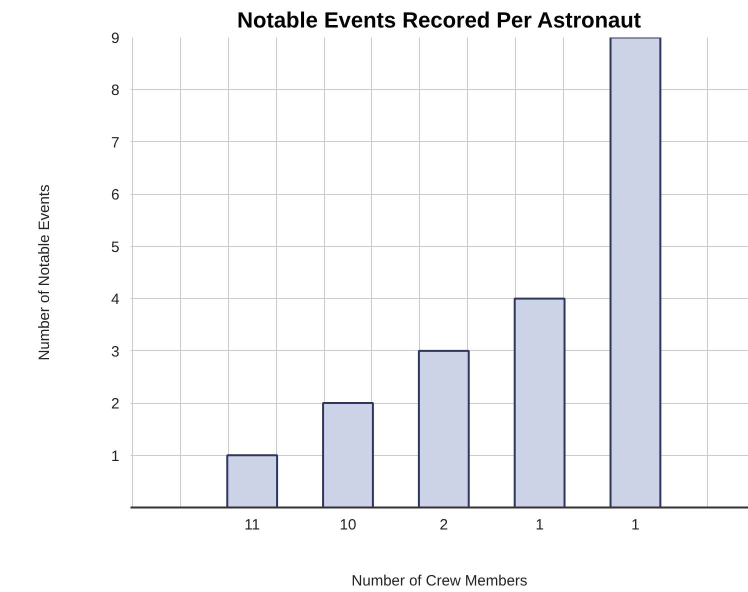  What do you see at coordinates (444, 525) in the screenshot?
I see `x-tick-label: 2` at bounding box center [444, 525].